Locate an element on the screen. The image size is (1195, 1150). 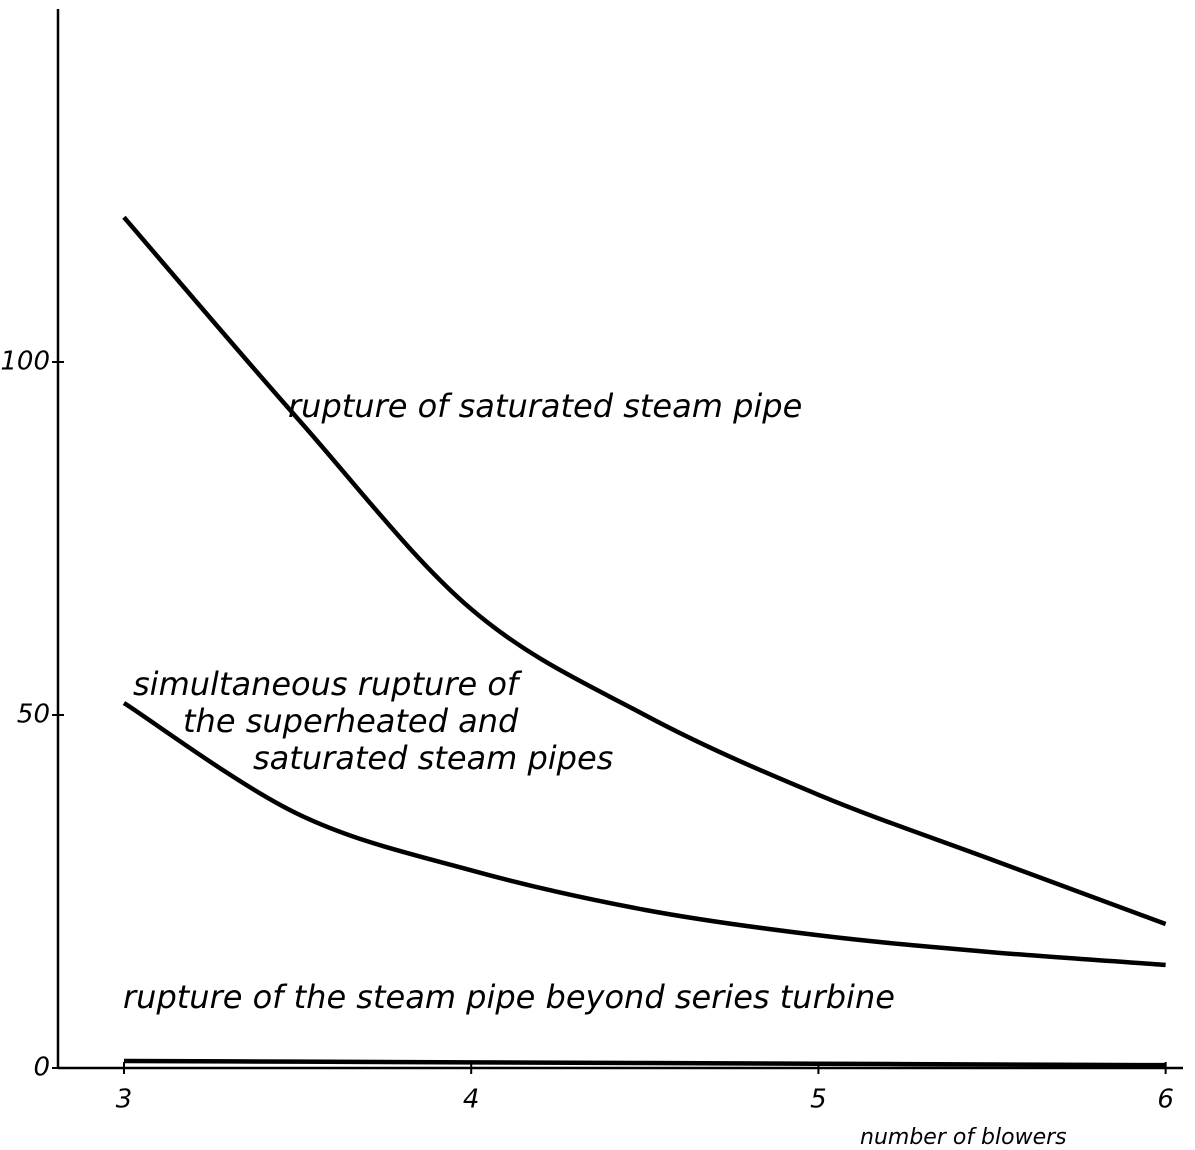
annotation: saturated steam pipes is located at coordinates (433, 758).